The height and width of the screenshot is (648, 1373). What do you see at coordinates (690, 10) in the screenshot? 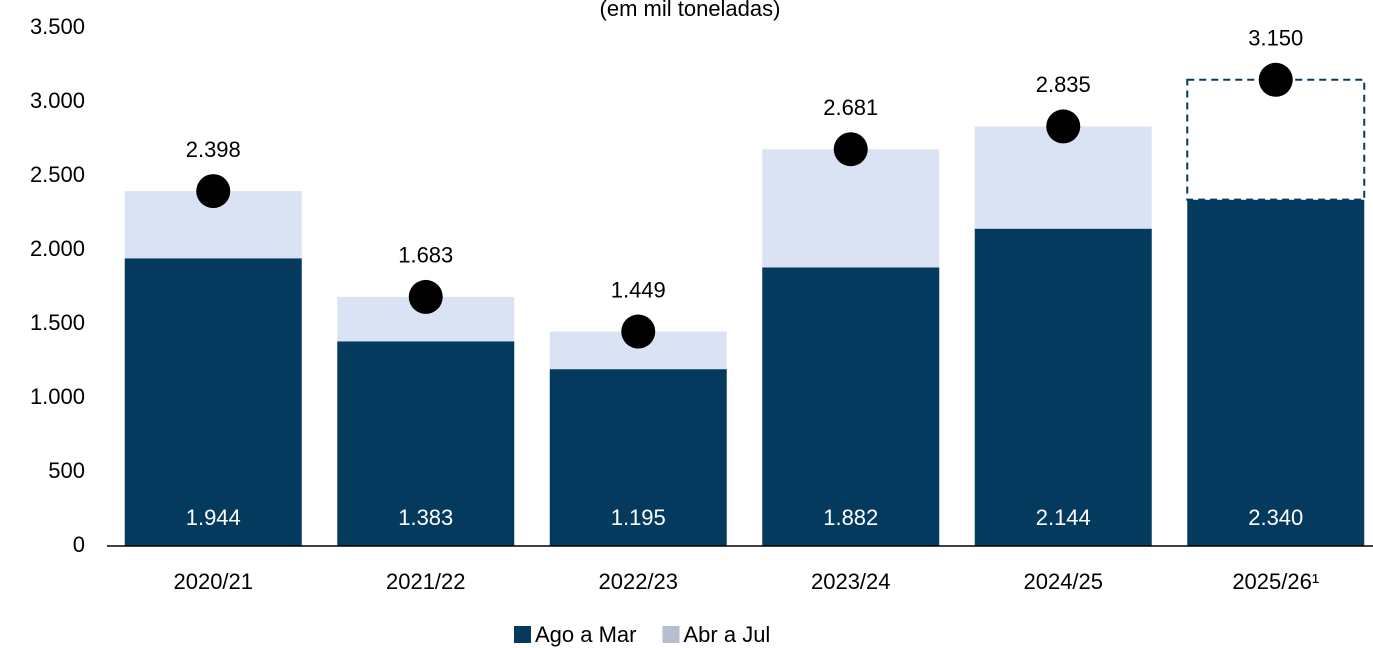
I see `chart-subtitle: (em mil toneladas)` at bounding box center [690, 10].